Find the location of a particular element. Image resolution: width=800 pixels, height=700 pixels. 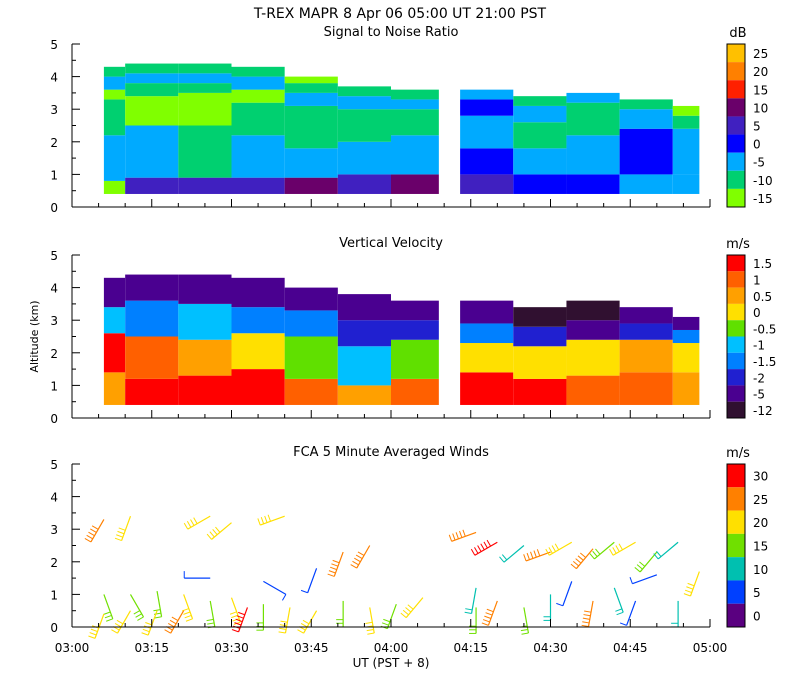

colorbar-label: 5 is located at coordinates (757, 127).